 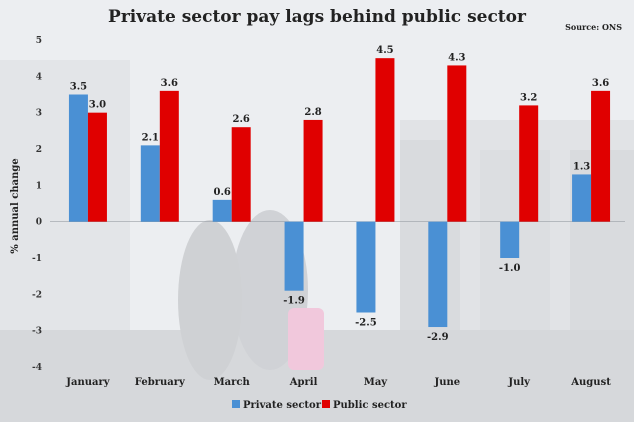 I want to click on bar-private-july, so click(x=510, y=239).